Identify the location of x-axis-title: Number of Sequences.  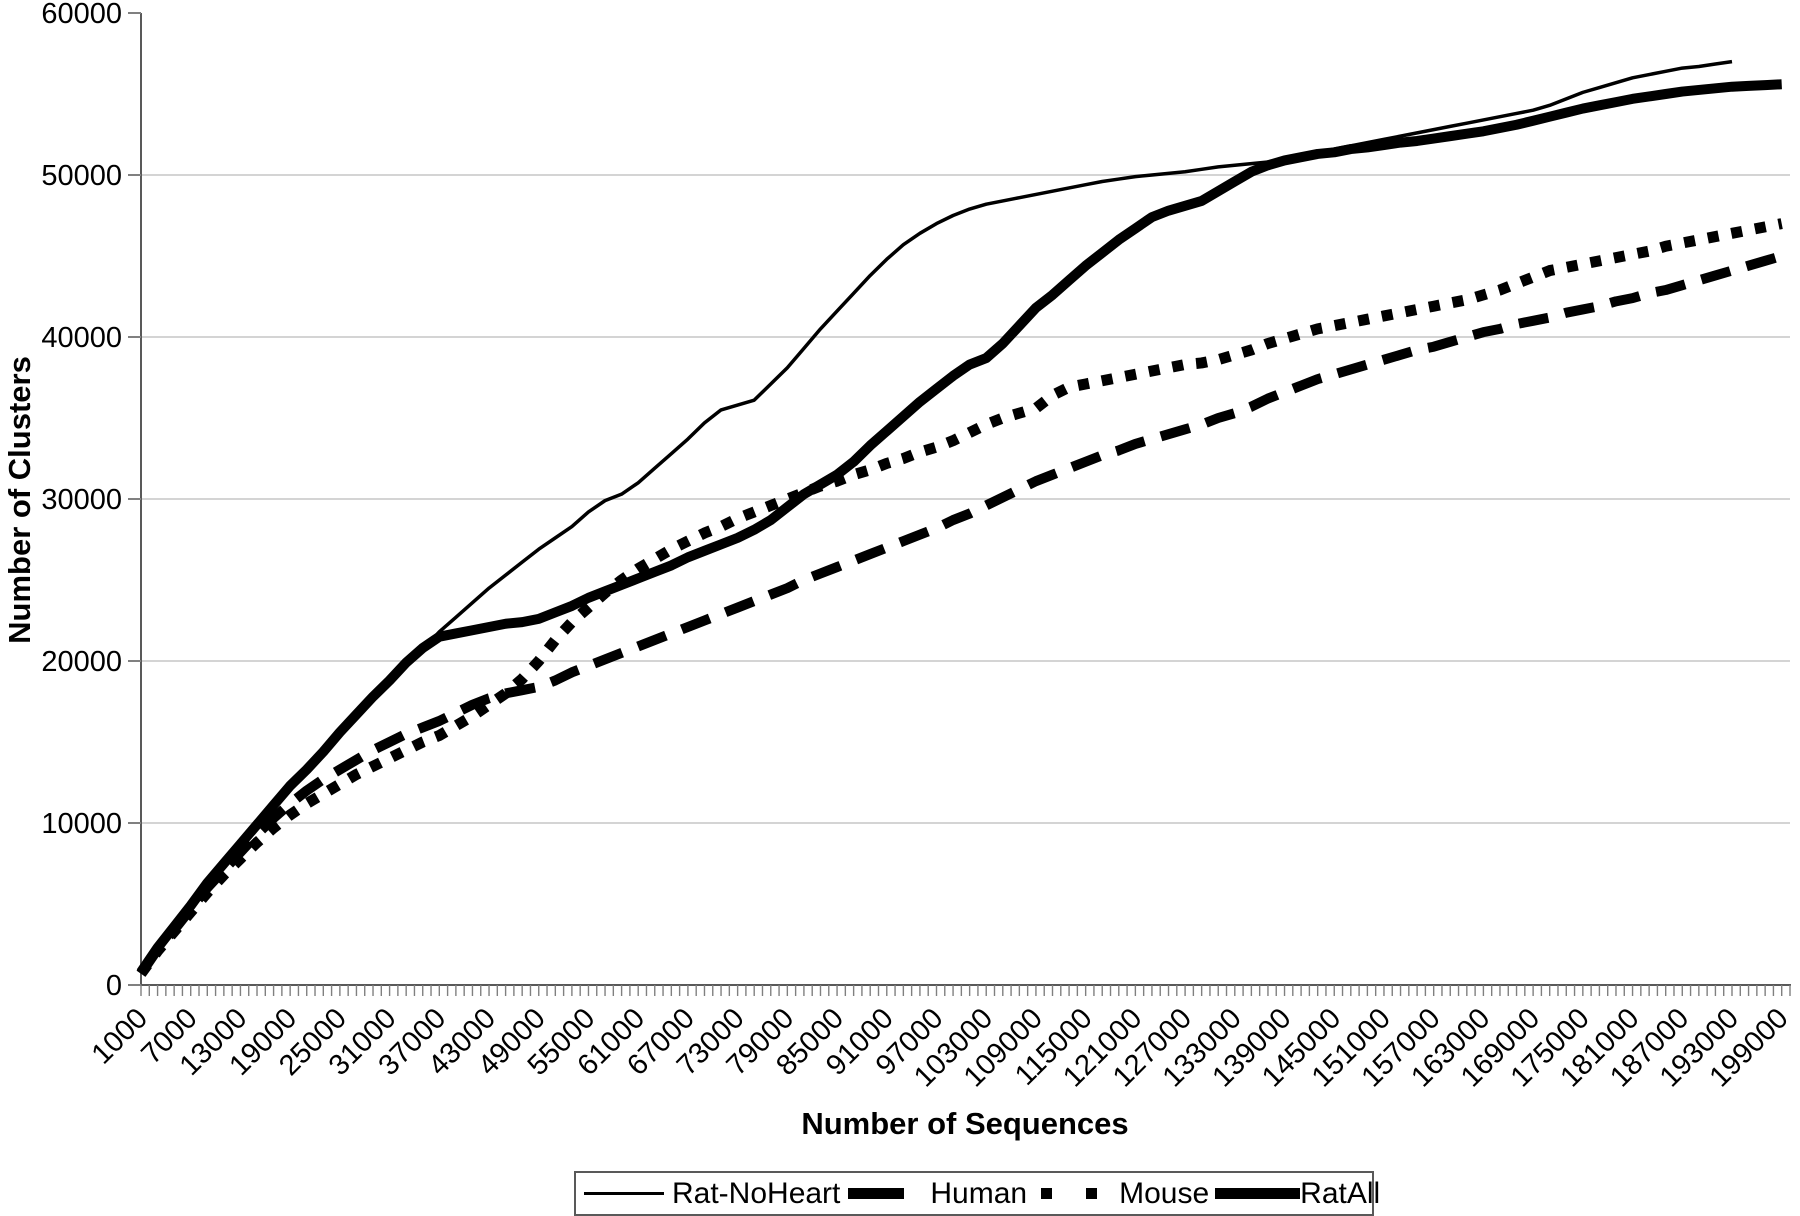
(965, 1123).